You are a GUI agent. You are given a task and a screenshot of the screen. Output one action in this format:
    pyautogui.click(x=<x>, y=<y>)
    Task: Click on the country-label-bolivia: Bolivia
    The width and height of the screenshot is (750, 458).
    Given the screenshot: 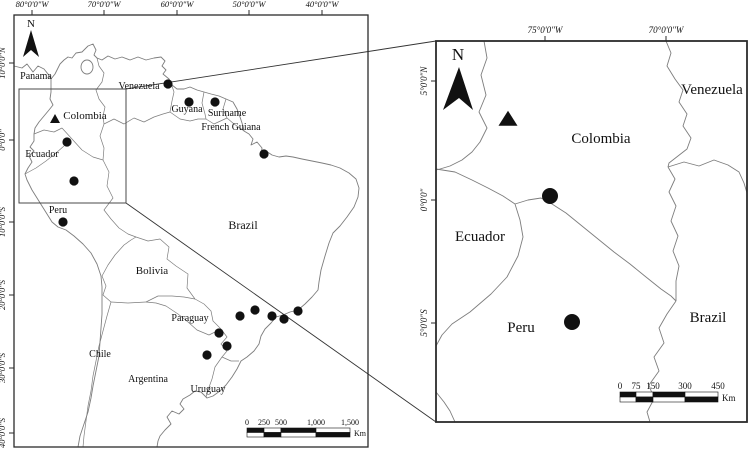 What is the action you would take?
    pyautogui.click(x=152, y=271)
    